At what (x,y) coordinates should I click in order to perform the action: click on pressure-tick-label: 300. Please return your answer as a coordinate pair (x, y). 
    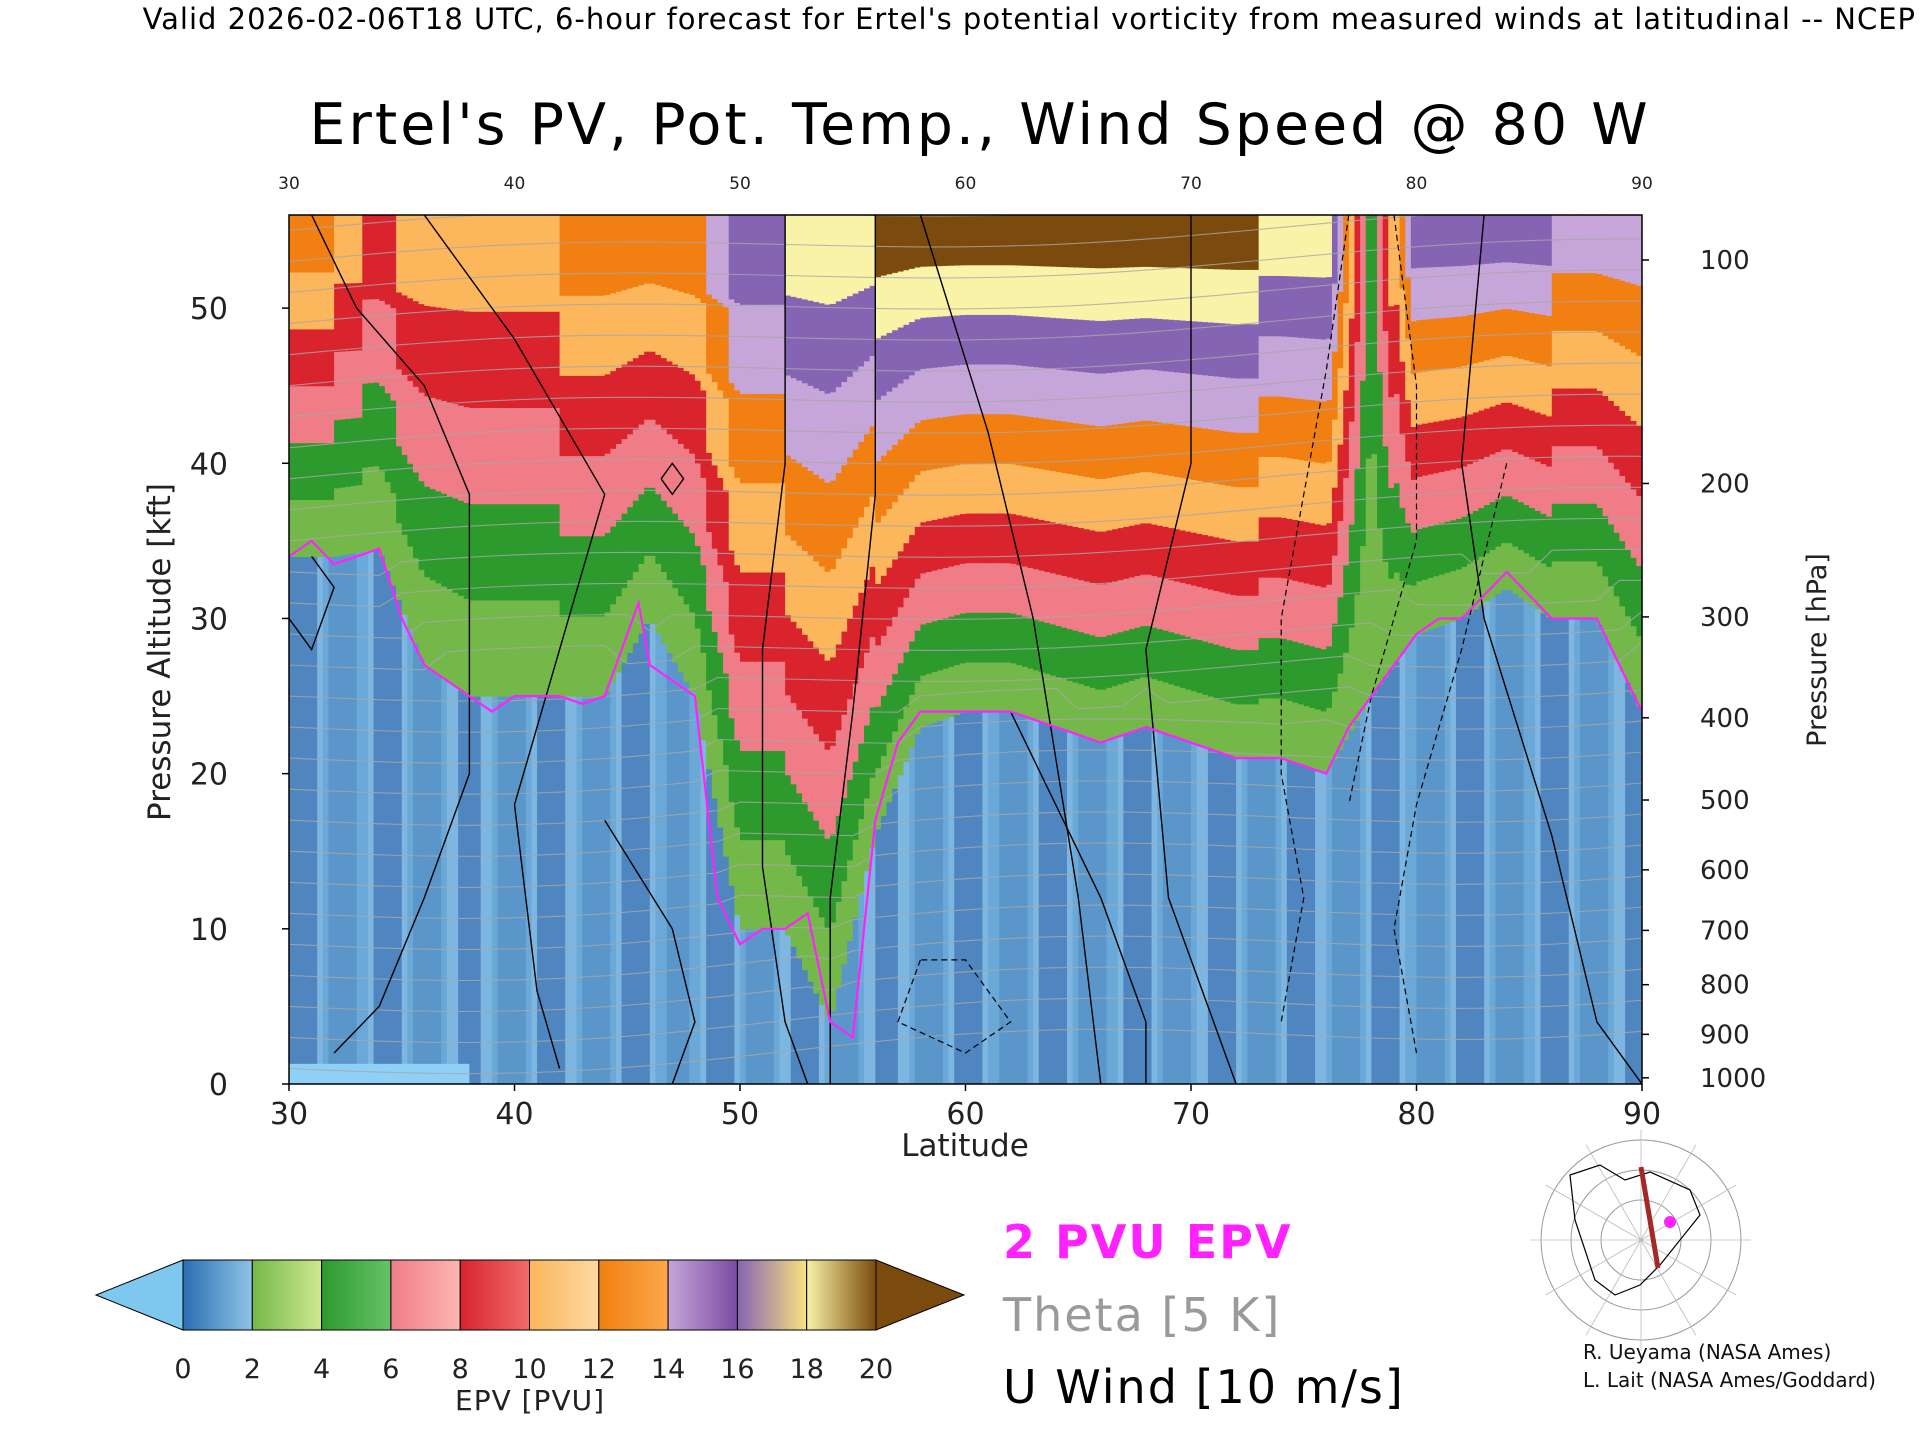
    Looking at the image, I should click on (1725, 618).